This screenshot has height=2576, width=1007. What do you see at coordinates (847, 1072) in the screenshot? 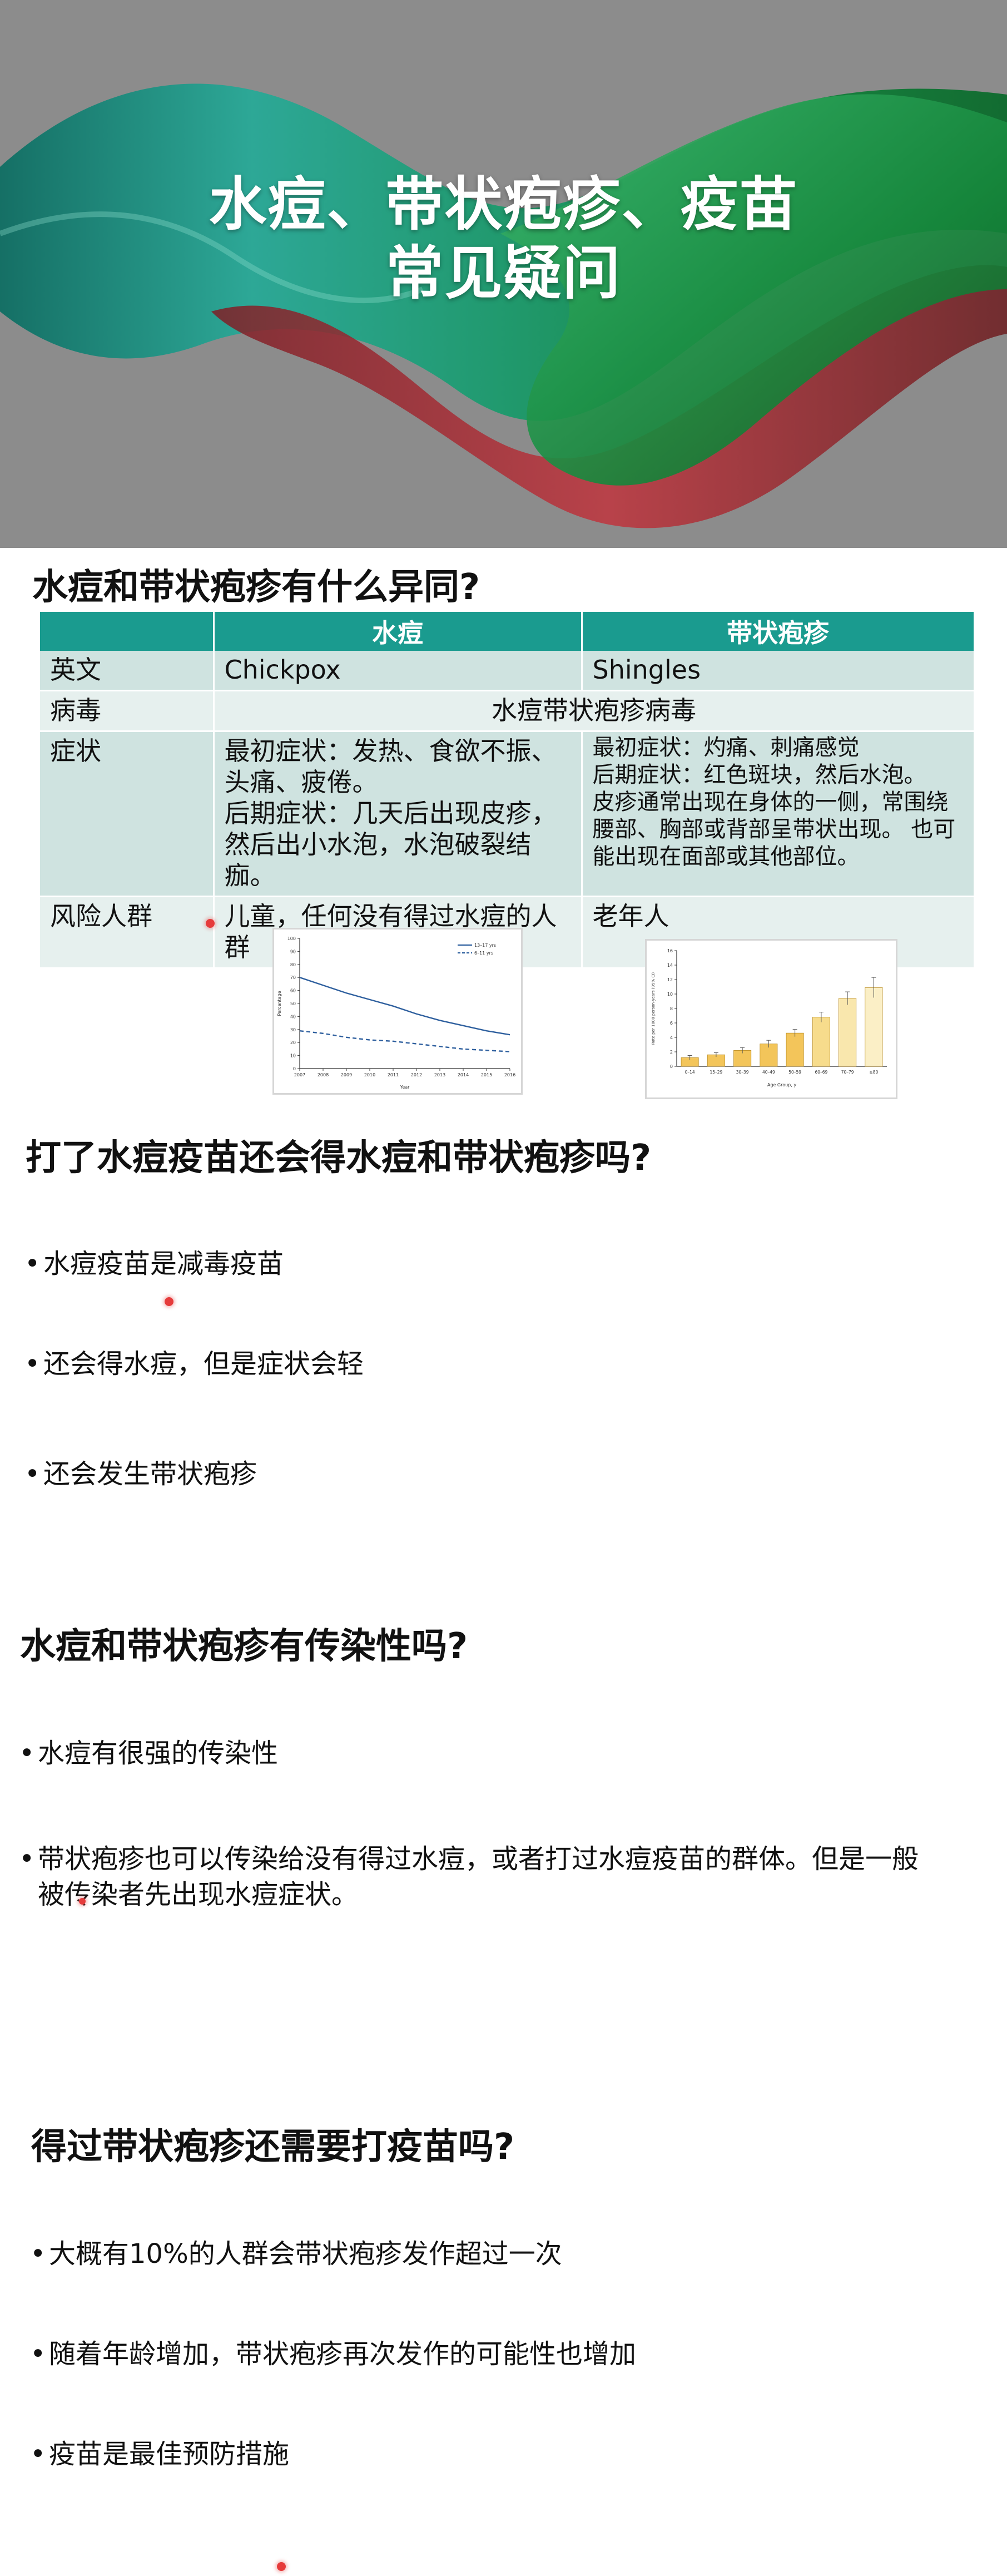
I see `x-tick-label: 70–79` at bounding box center [847, 1072].